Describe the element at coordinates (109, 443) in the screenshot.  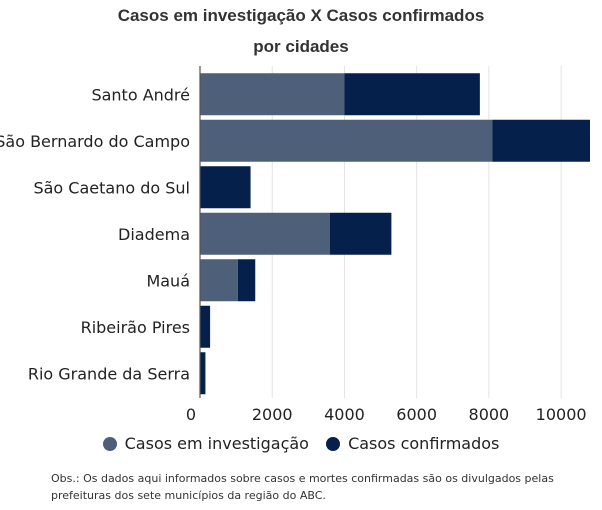
I see `legend-swatch-investigacao` at that location.